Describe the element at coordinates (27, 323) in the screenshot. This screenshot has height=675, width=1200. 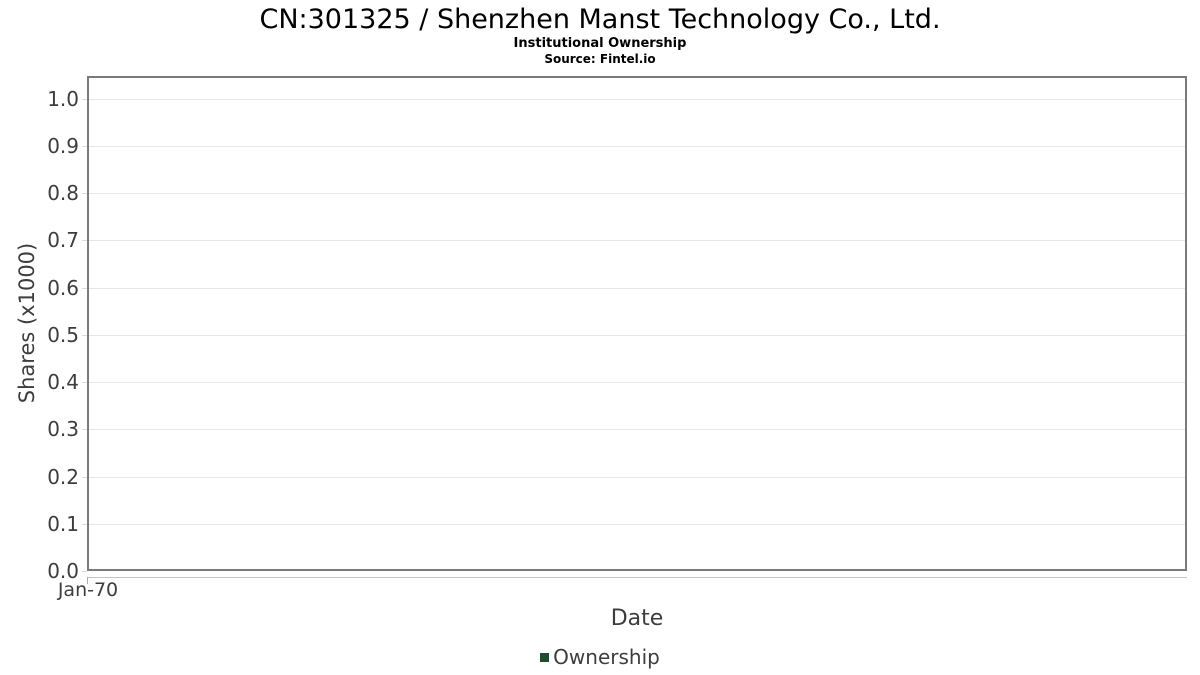
I see `y-axis-title: Shares (x1000)` at that location.